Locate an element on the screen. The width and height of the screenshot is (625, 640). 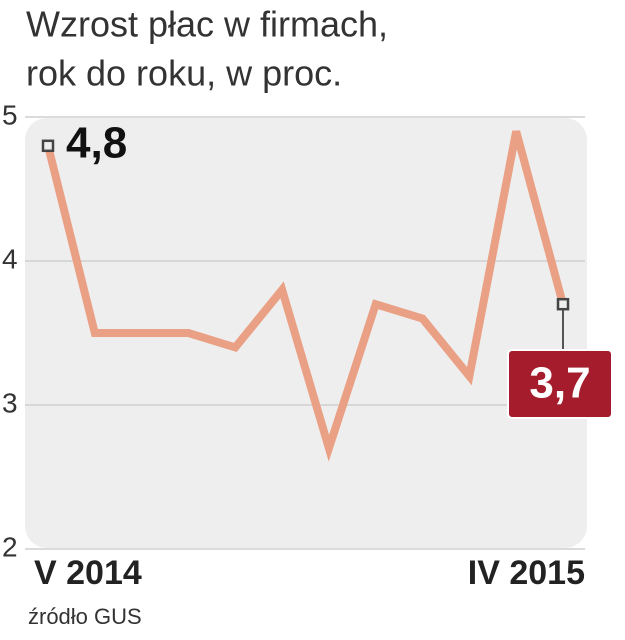
label-box is located at coordinates (560, 384).